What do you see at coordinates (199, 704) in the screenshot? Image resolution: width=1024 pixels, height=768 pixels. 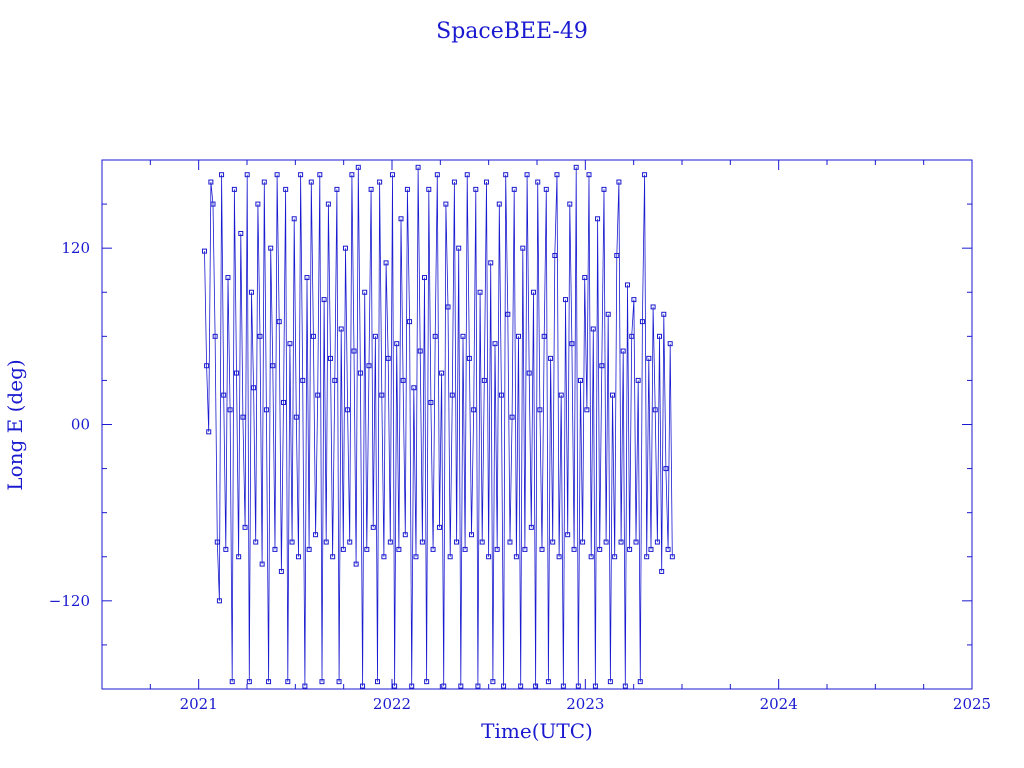 I see `x-tick-label: 2021` at bounding box center [199, 704].